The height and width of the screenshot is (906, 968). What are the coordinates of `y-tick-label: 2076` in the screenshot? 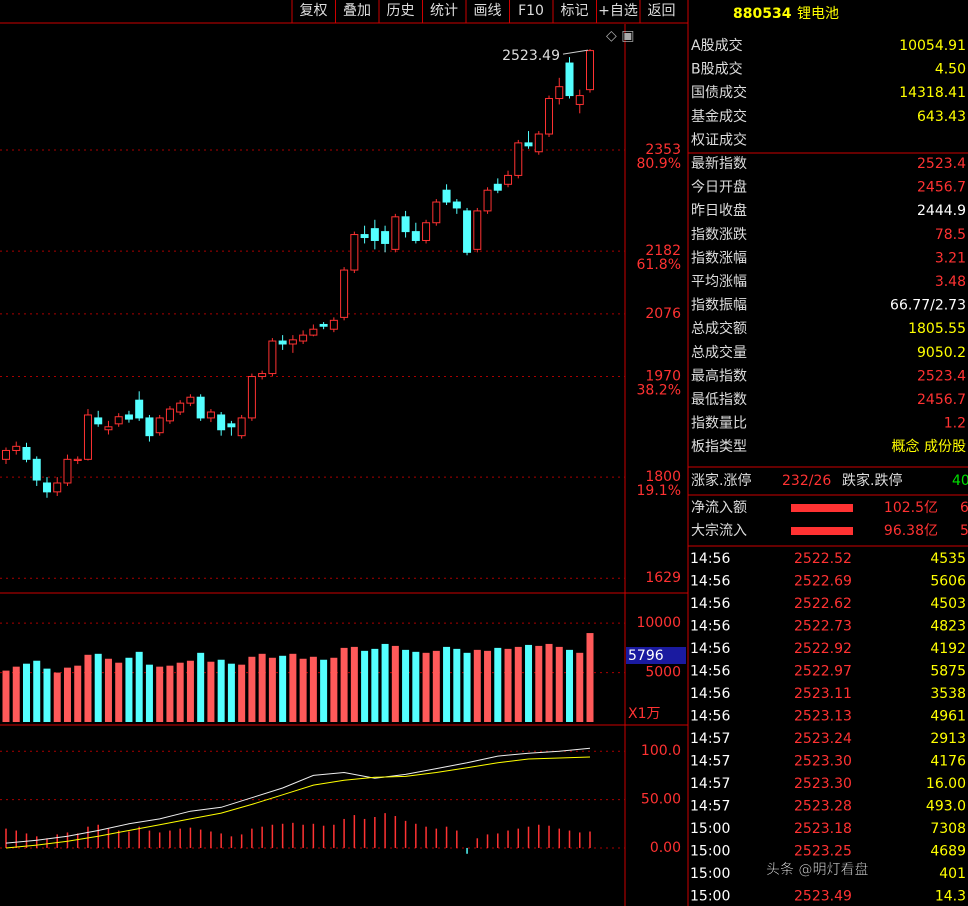 It's located at (663, 314).